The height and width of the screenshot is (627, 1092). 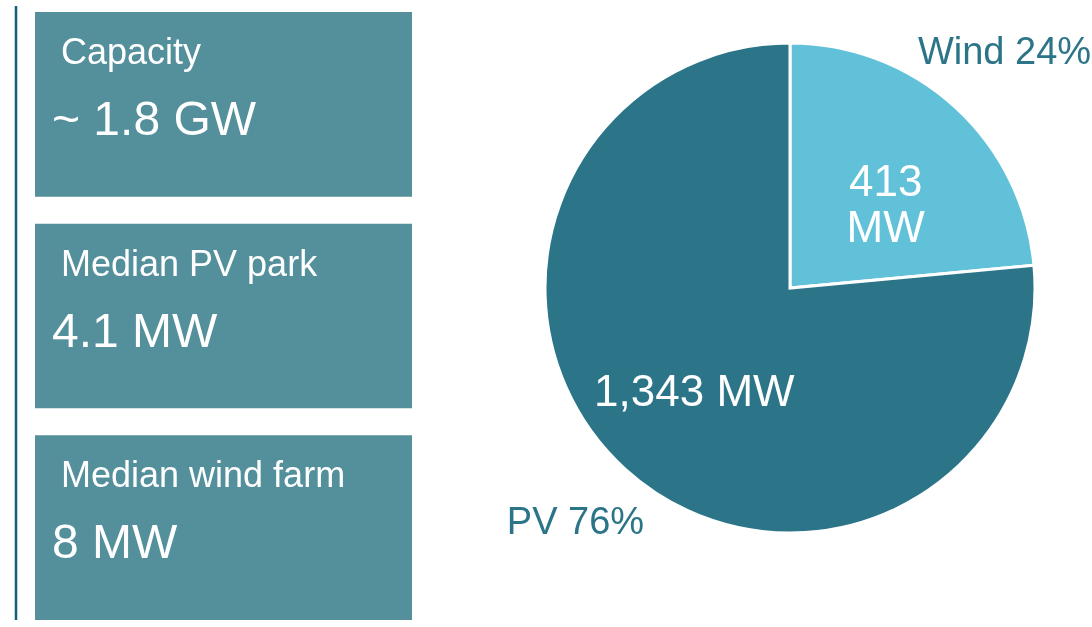 I want to click on text: ~ 1.8 GW, so click(x=154, y=118).